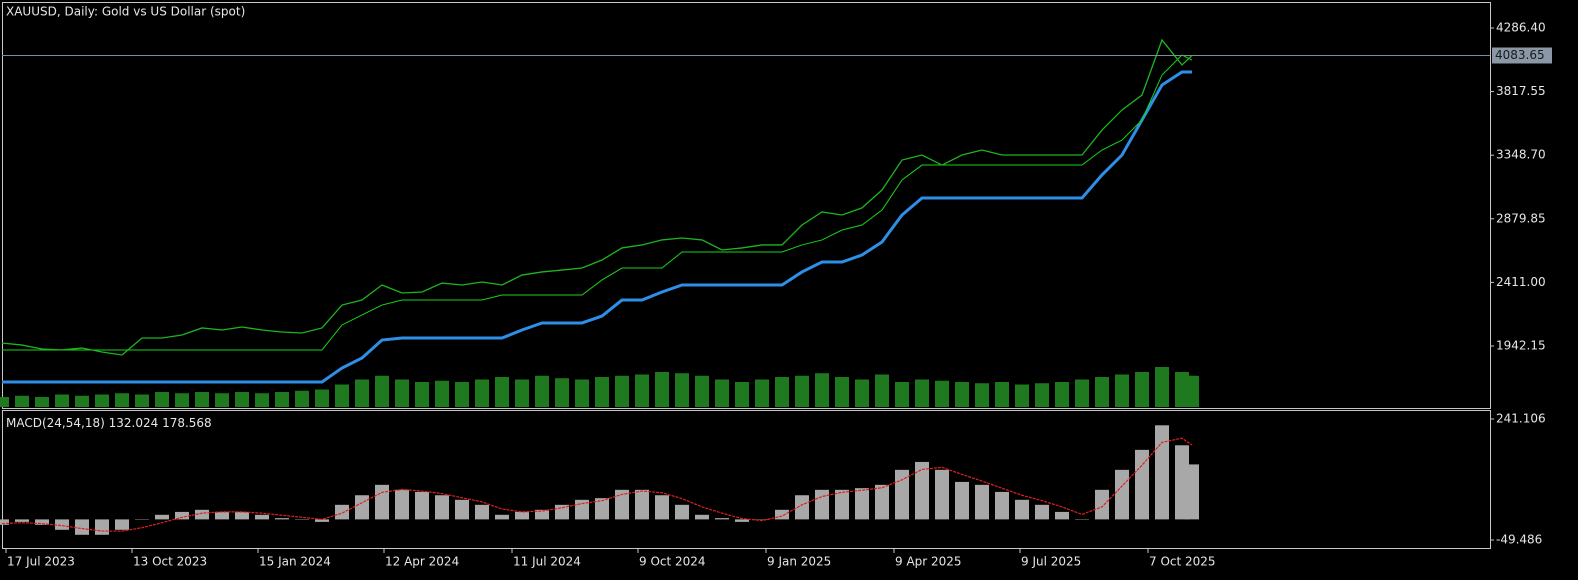 This screenshot has height=580, width=1578. What do you see at coordinates (1521, 27) in the screenshot?
I see `y-tick-label: 4286.40` at bounding box center [1521, 27].